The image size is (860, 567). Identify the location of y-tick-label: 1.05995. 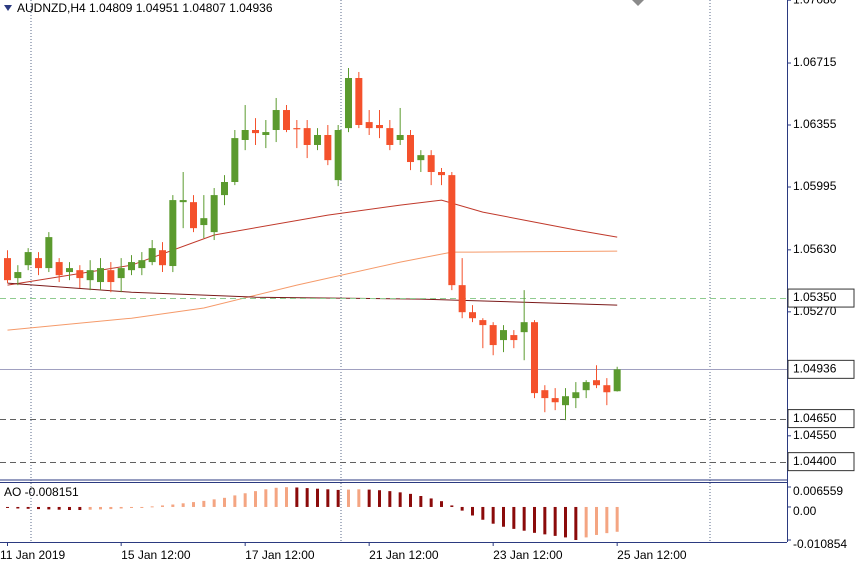
(815, 186).